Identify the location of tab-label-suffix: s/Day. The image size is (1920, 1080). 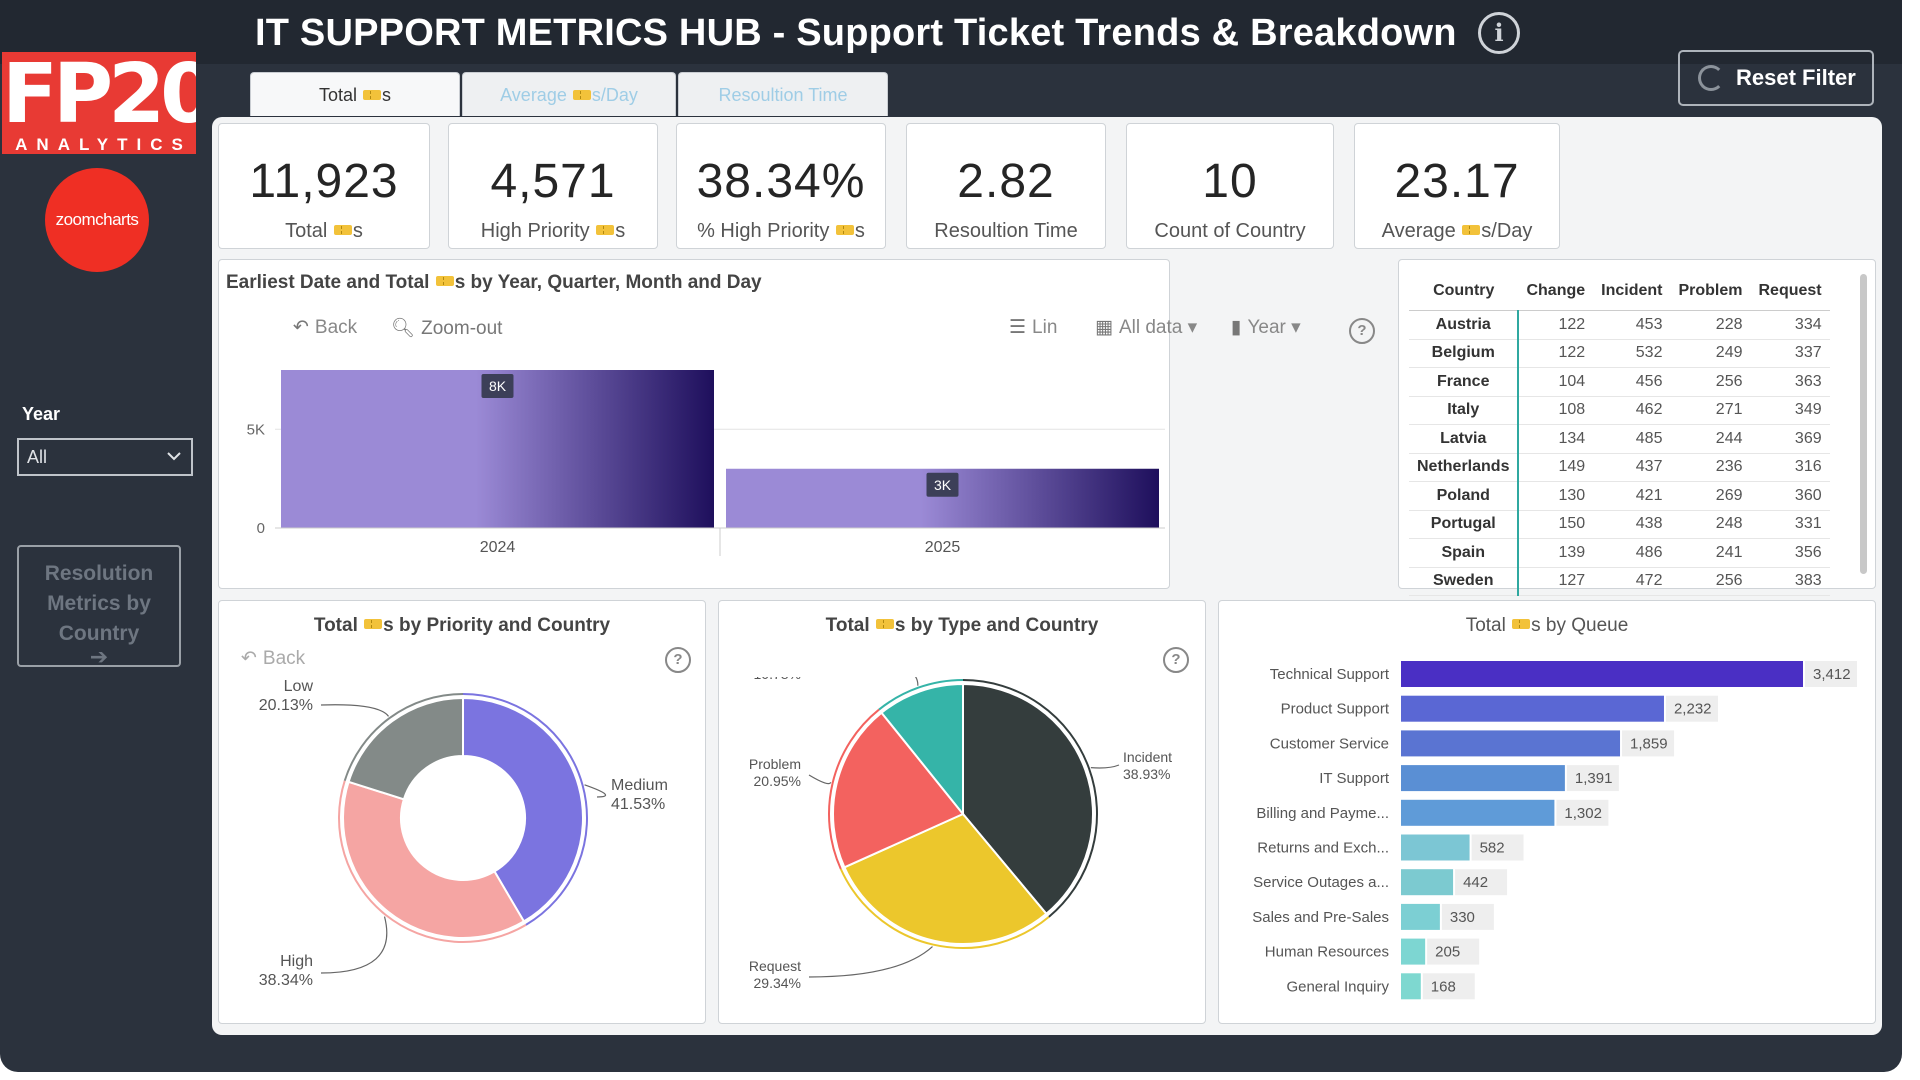
(614, 95).